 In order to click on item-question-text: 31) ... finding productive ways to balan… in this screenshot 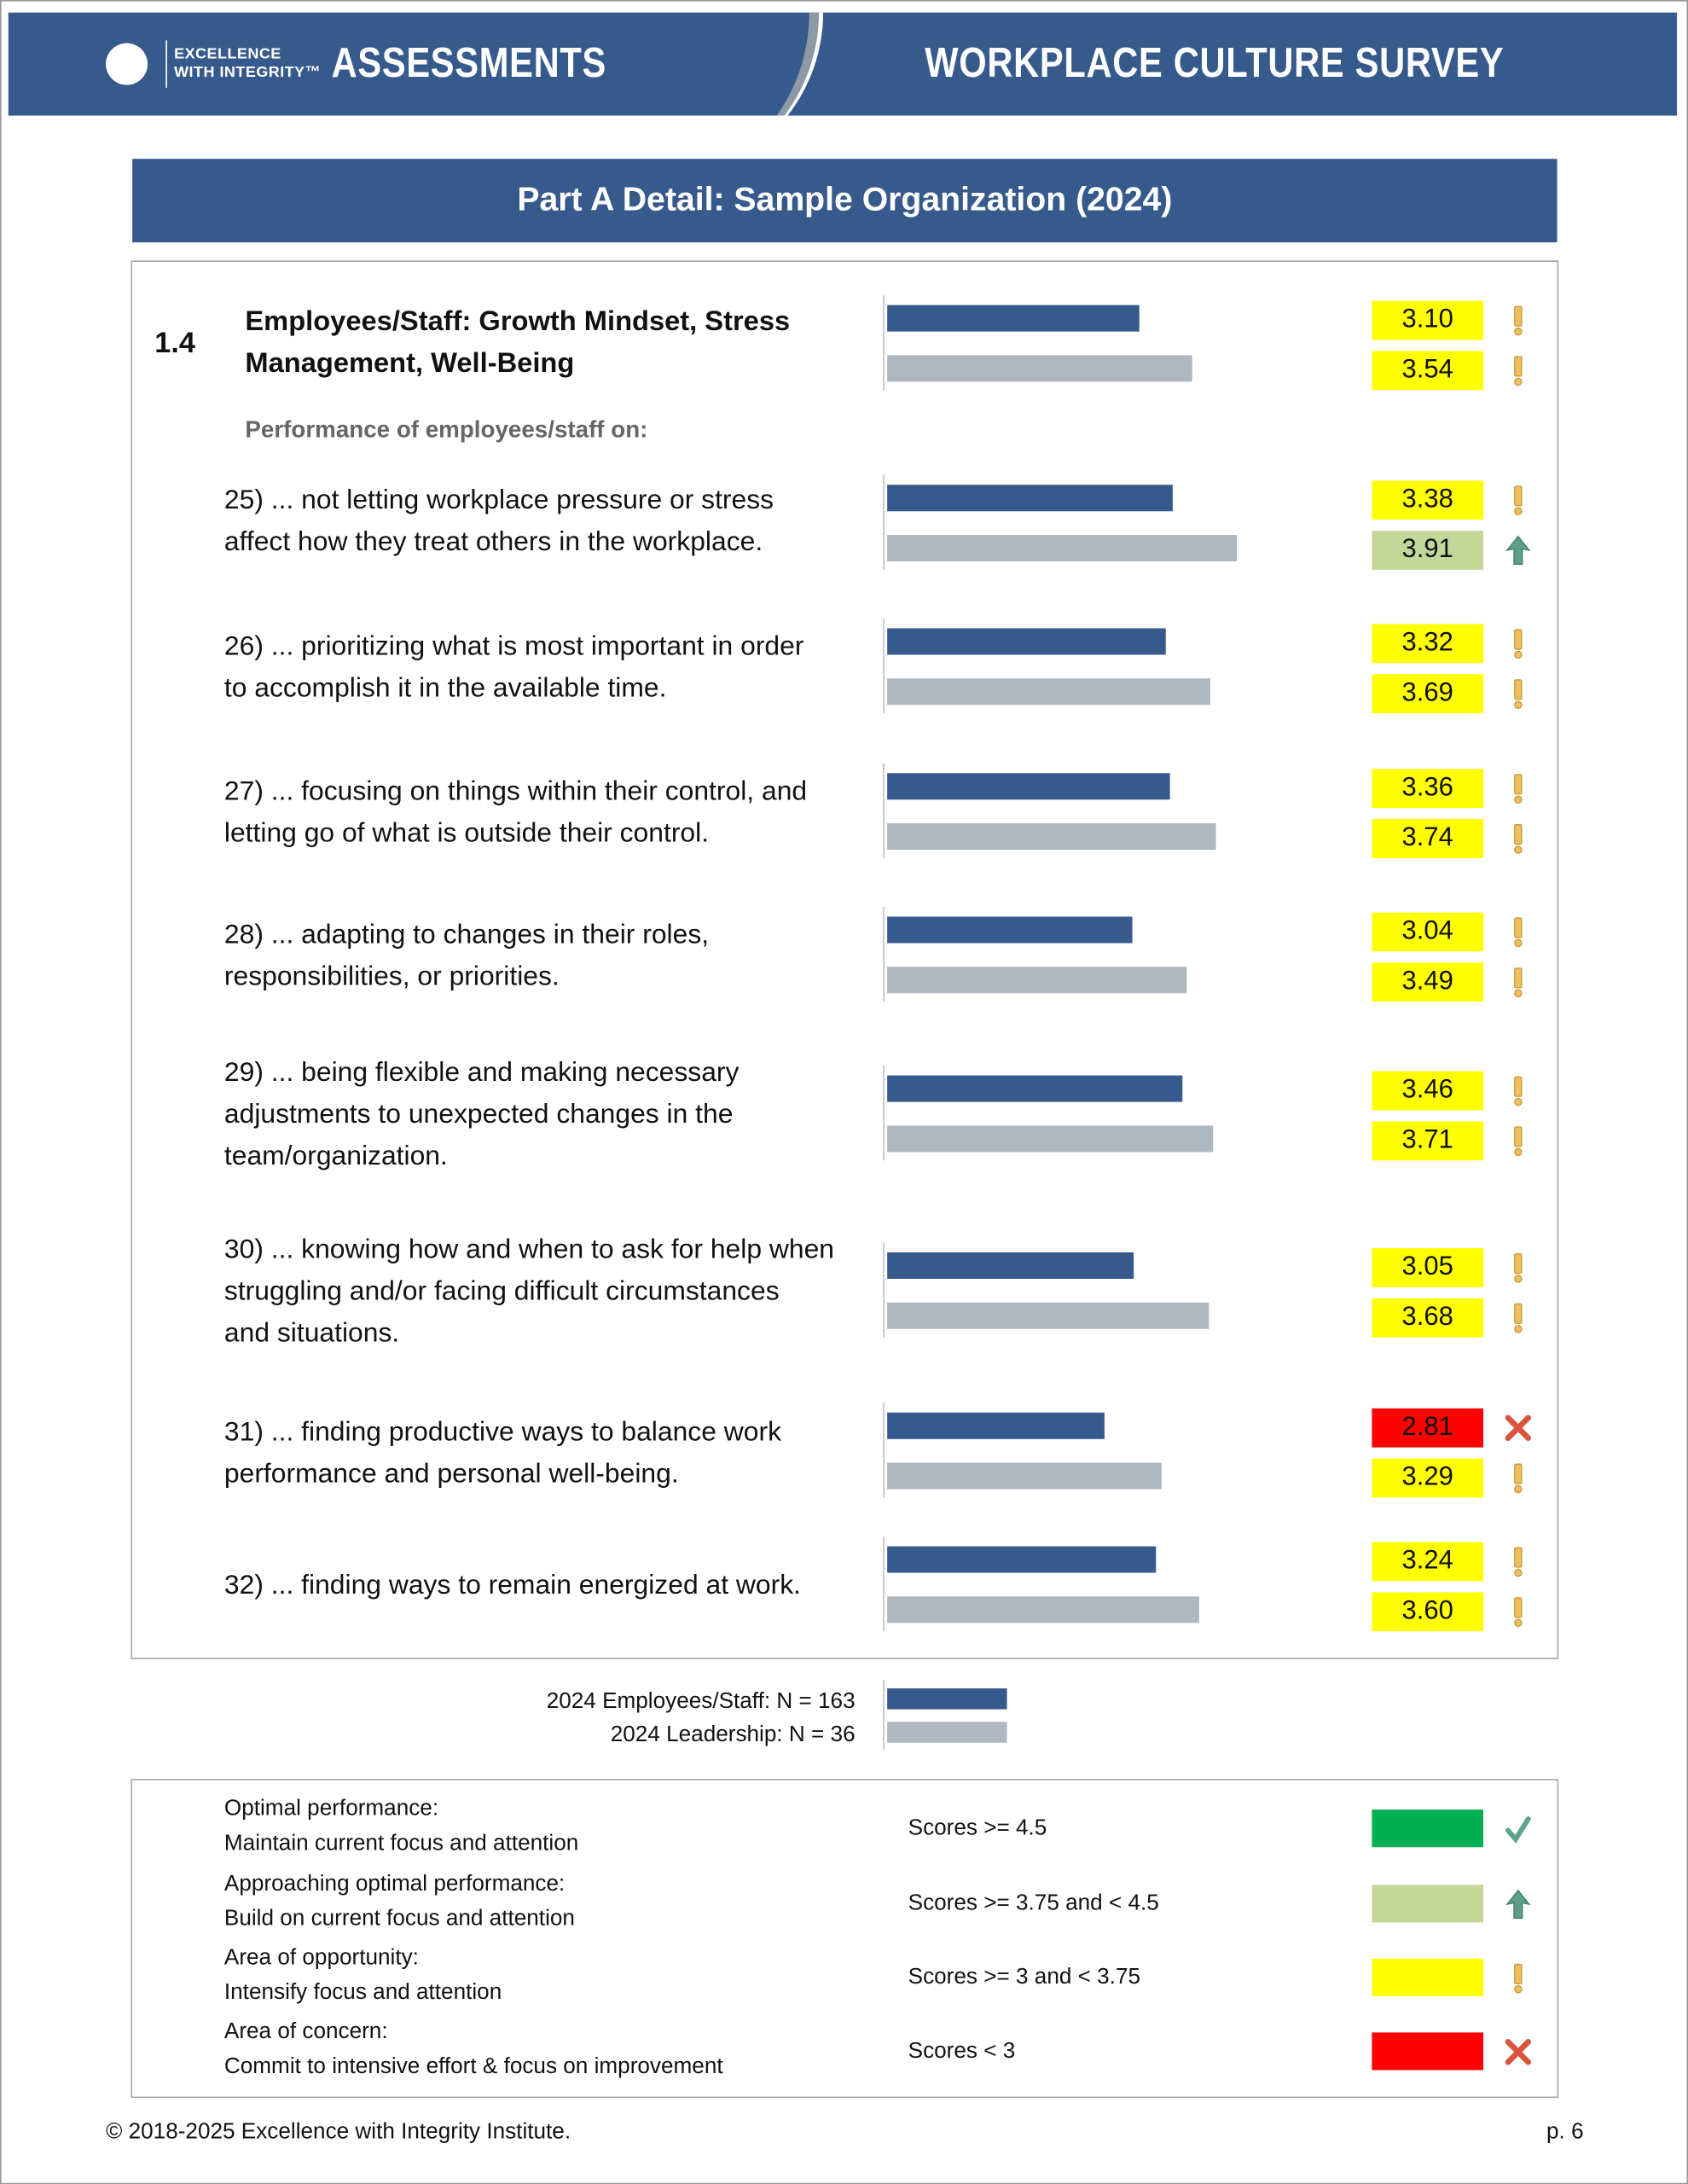, I will do `click(503, 1453)`.